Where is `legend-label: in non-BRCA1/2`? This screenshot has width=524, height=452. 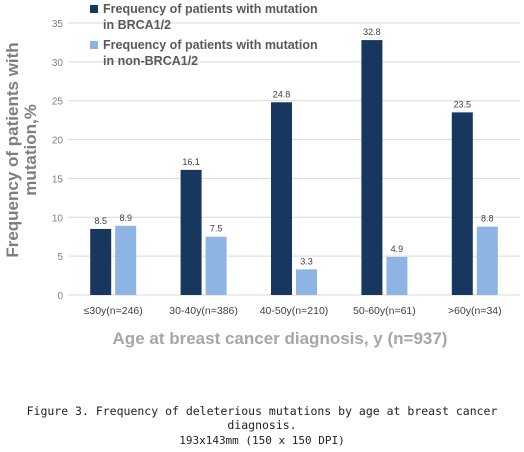
legend-label: in non-BRCA1/2 is located at coordinates (150, 61).